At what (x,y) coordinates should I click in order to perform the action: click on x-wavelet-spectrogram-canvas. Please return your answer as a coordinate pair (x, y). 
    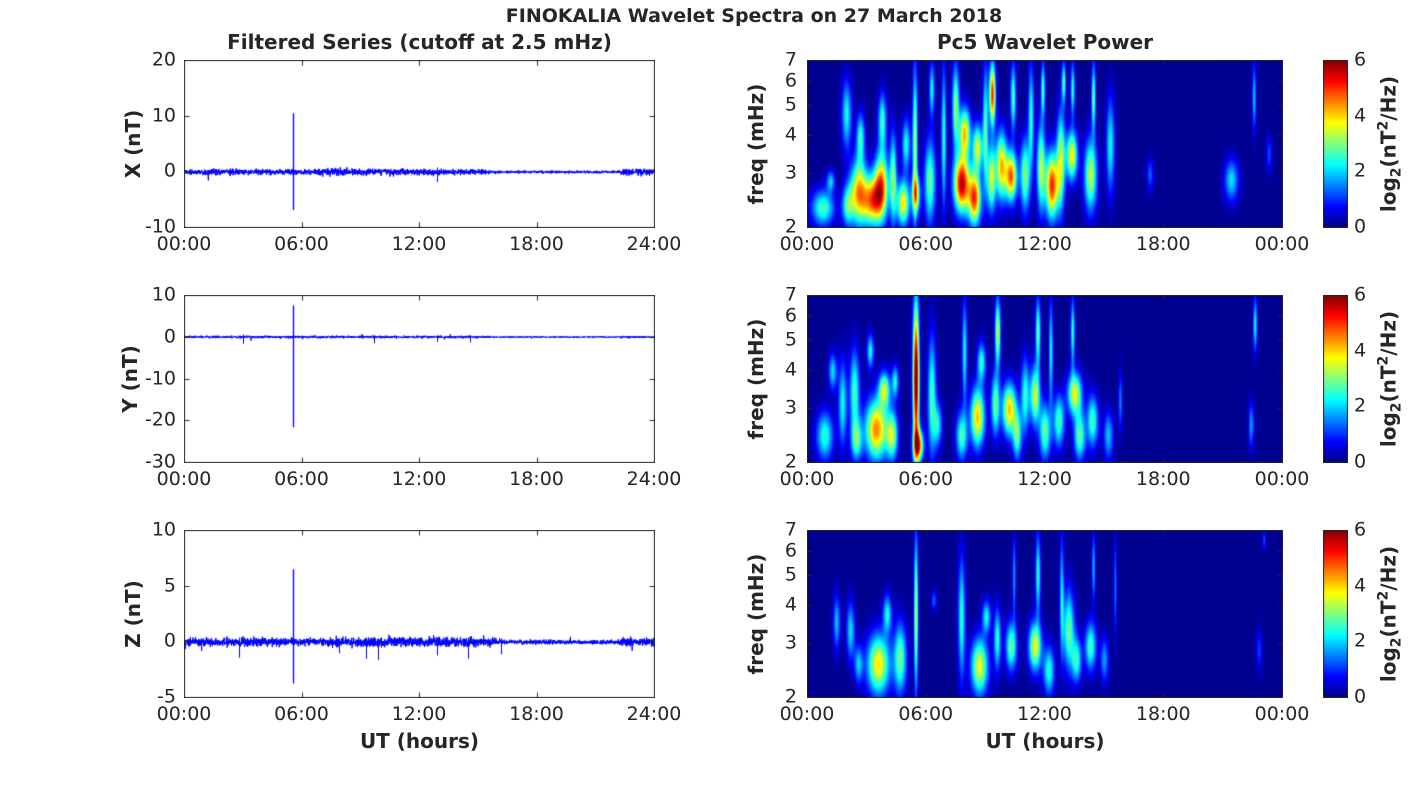
    Looking at the image, I should click on (1045, 144).